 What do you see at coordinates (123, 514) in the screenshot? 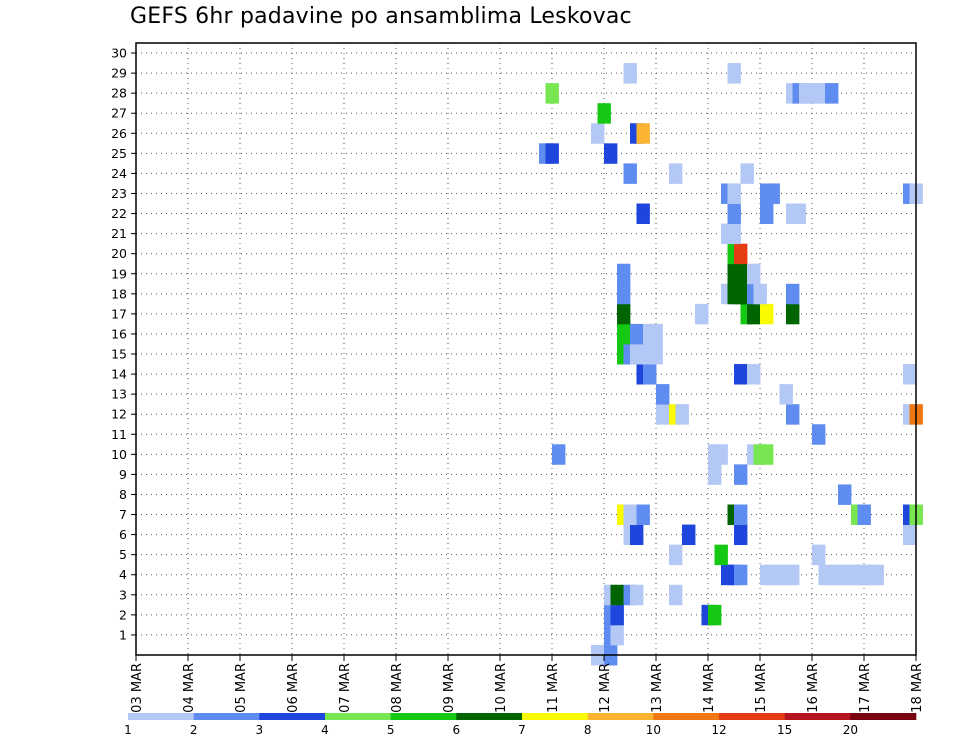
I see `y-tick-label: 7` at bounding box center [123, 514].